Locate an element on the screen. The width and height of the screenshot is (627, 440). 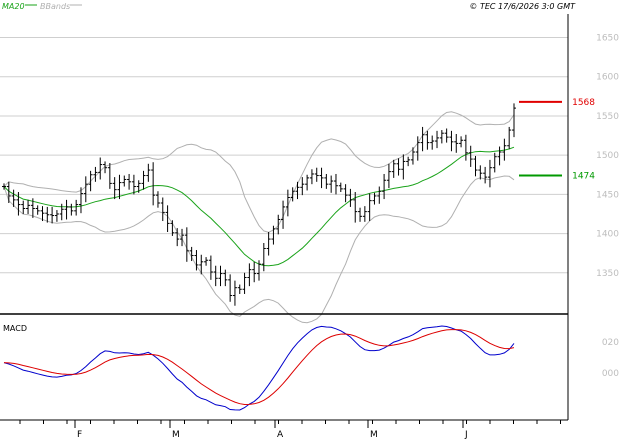
signal-line is located at coordinates (259, 367).